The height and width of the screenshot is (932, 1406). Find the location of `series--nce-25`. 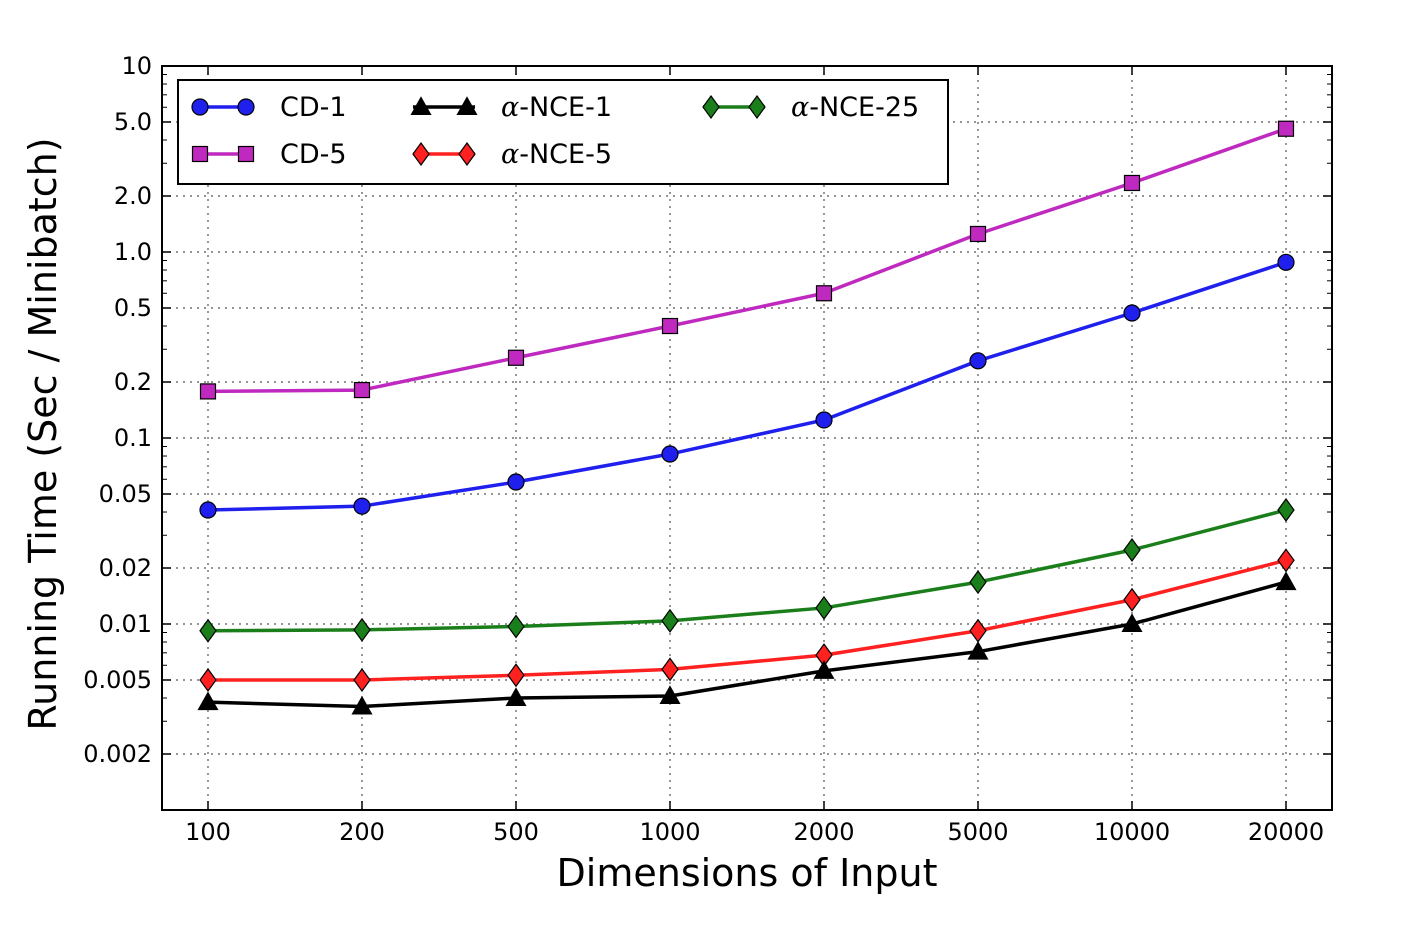

series--nce-25 is located at coordinates (747, 570).